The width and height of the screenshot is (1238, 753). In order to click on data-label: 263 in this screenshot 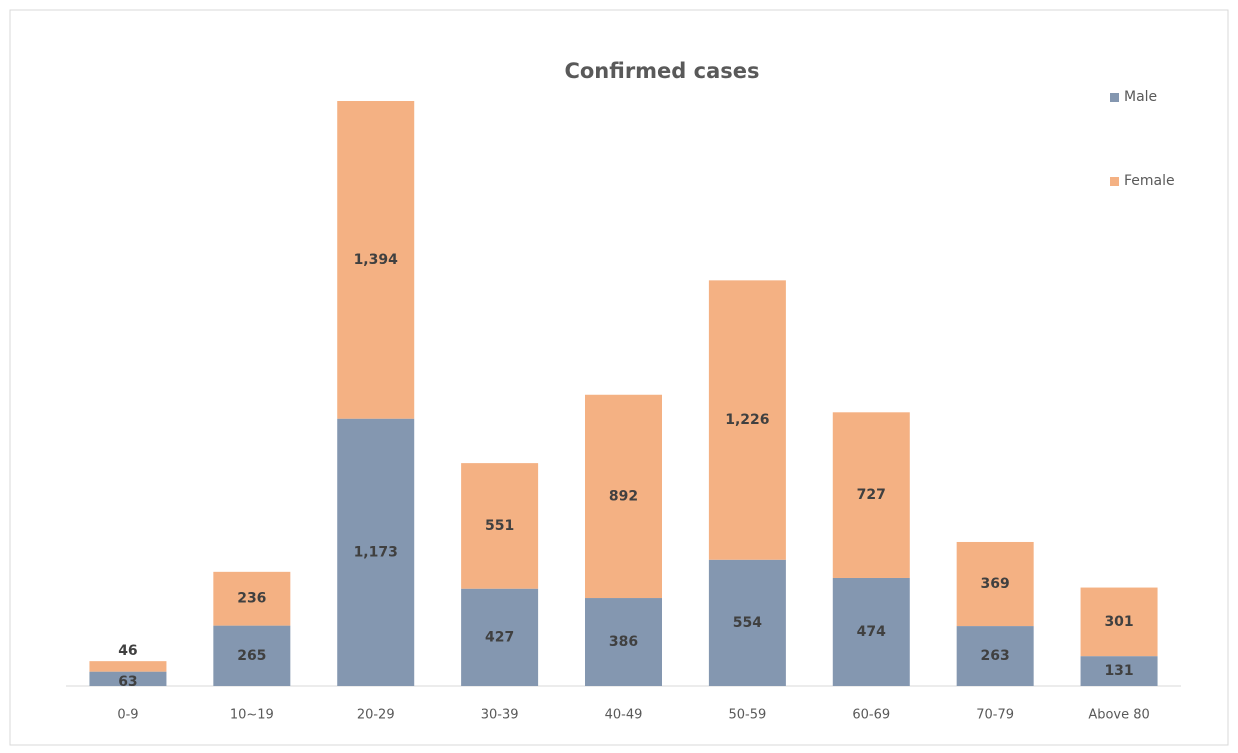, I will do `click(995, 656)`.